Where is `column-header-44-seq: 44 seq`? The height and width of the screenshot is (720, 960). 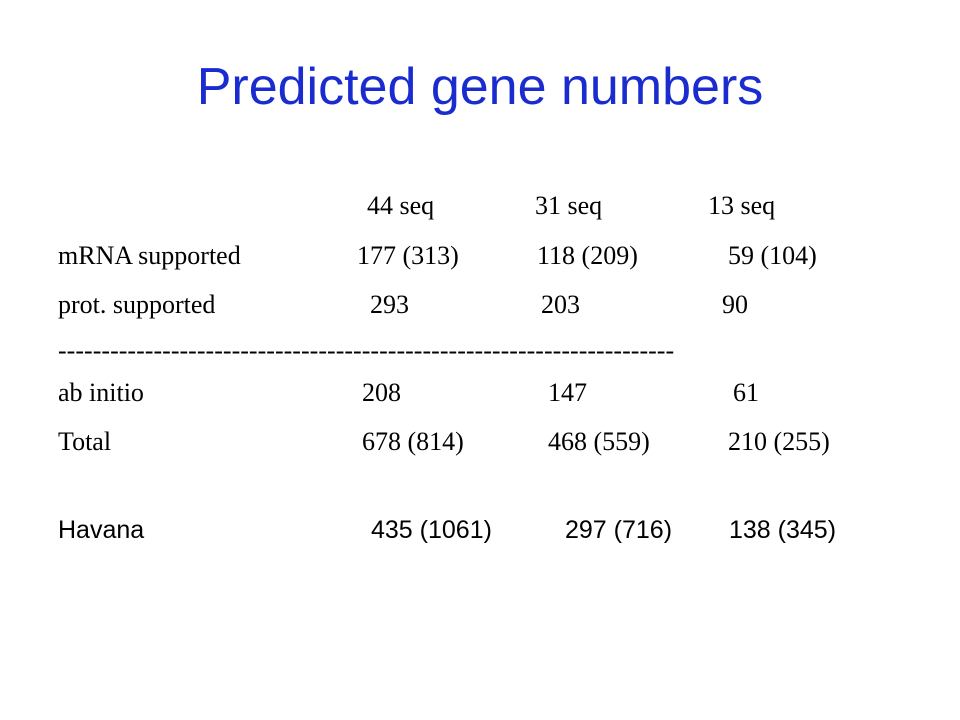
column-header-44-seq: 44 seq is located at coordinates (401, 205).